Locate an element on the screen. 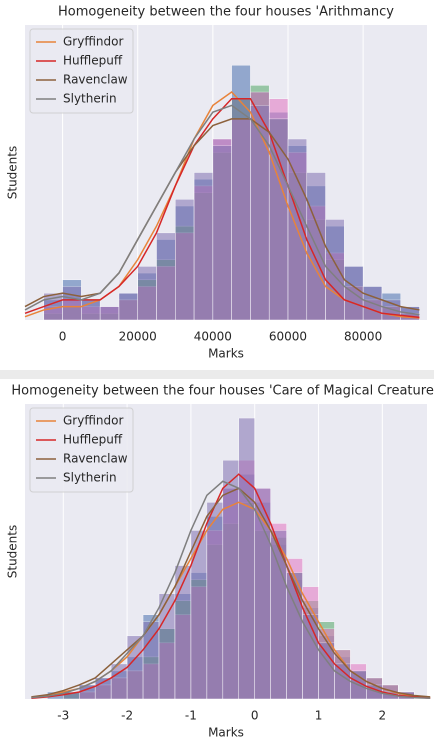 Image resolution: width=434 pixels, height=752 pixels. x-tick-label: 20000 is located at coordinates (138, 337).